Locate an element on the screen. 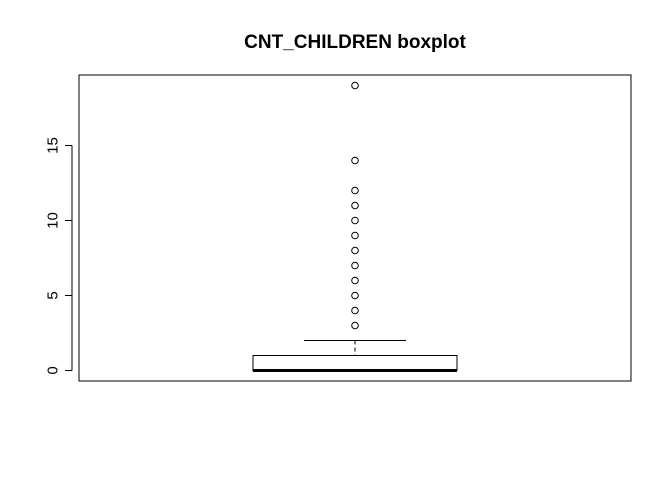  y-tick-label: 0 is located at coordinates (53, 370).